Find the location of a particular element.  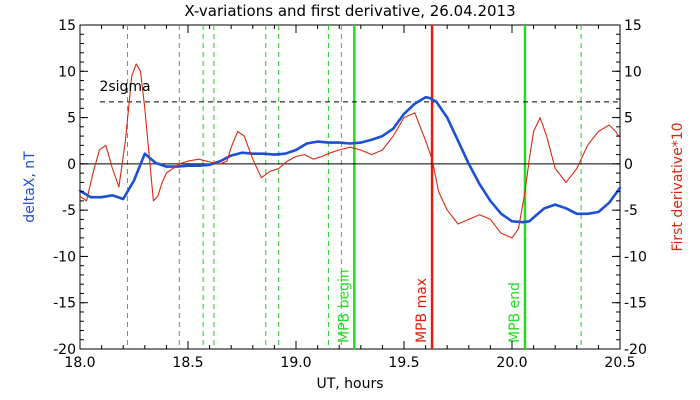

y-tick-label-right: 5 is located at coordinates (628, 119).